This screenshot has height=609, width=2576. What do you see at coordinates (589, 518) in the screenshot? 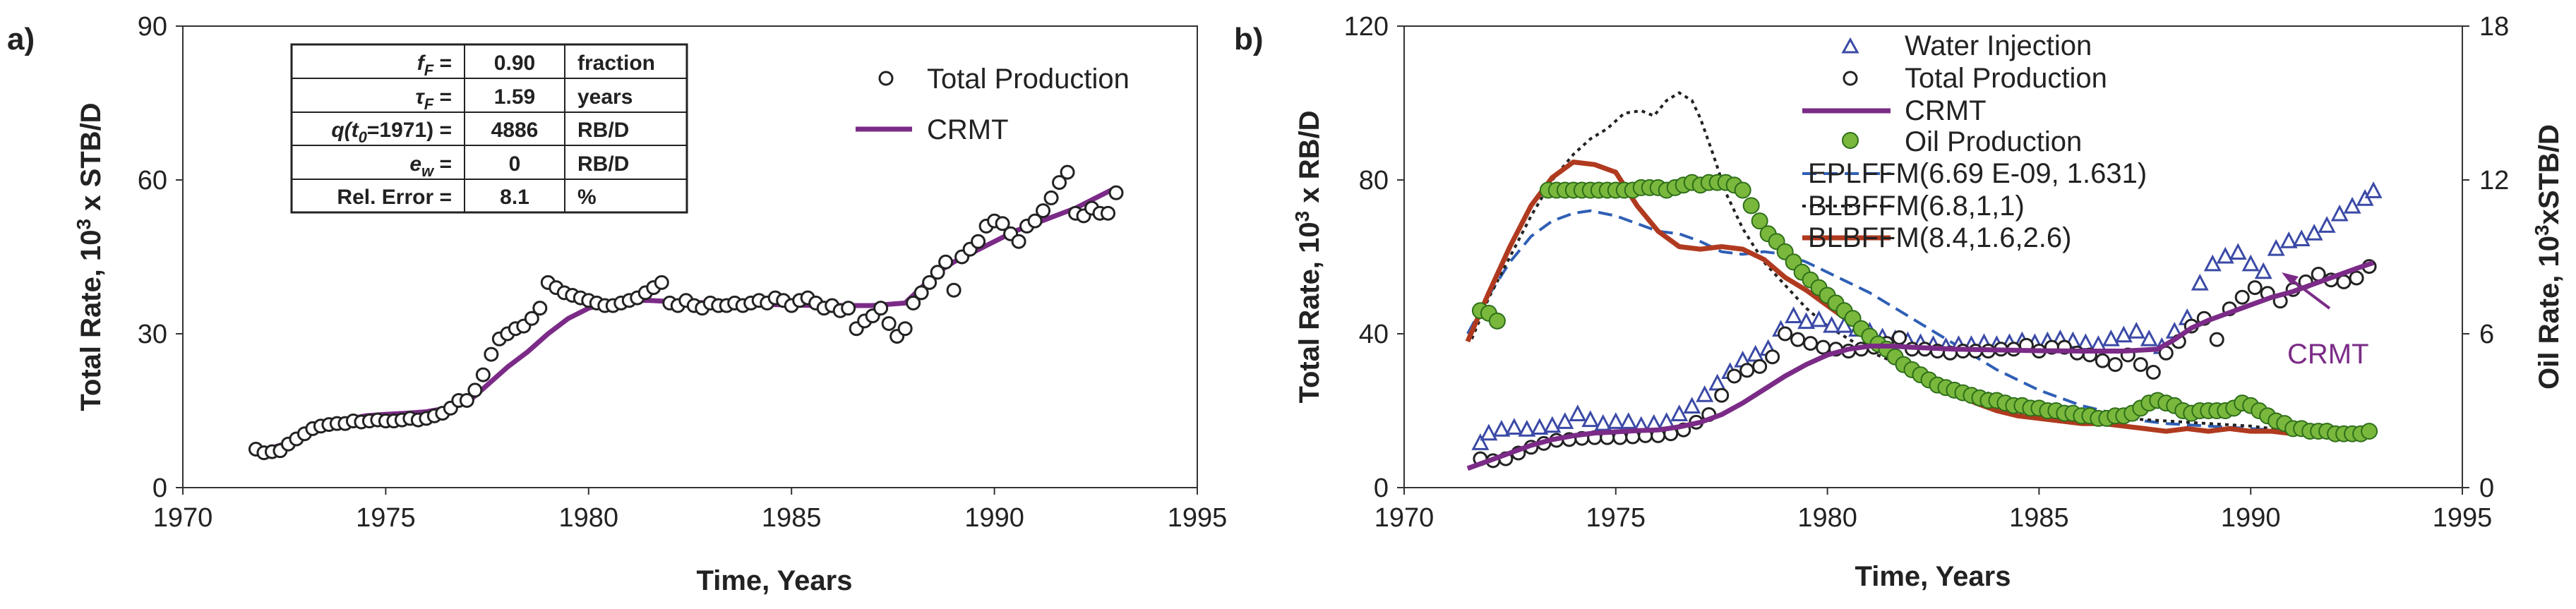
I see `x-tick-label: 1980` at bounding box center [589, 518].